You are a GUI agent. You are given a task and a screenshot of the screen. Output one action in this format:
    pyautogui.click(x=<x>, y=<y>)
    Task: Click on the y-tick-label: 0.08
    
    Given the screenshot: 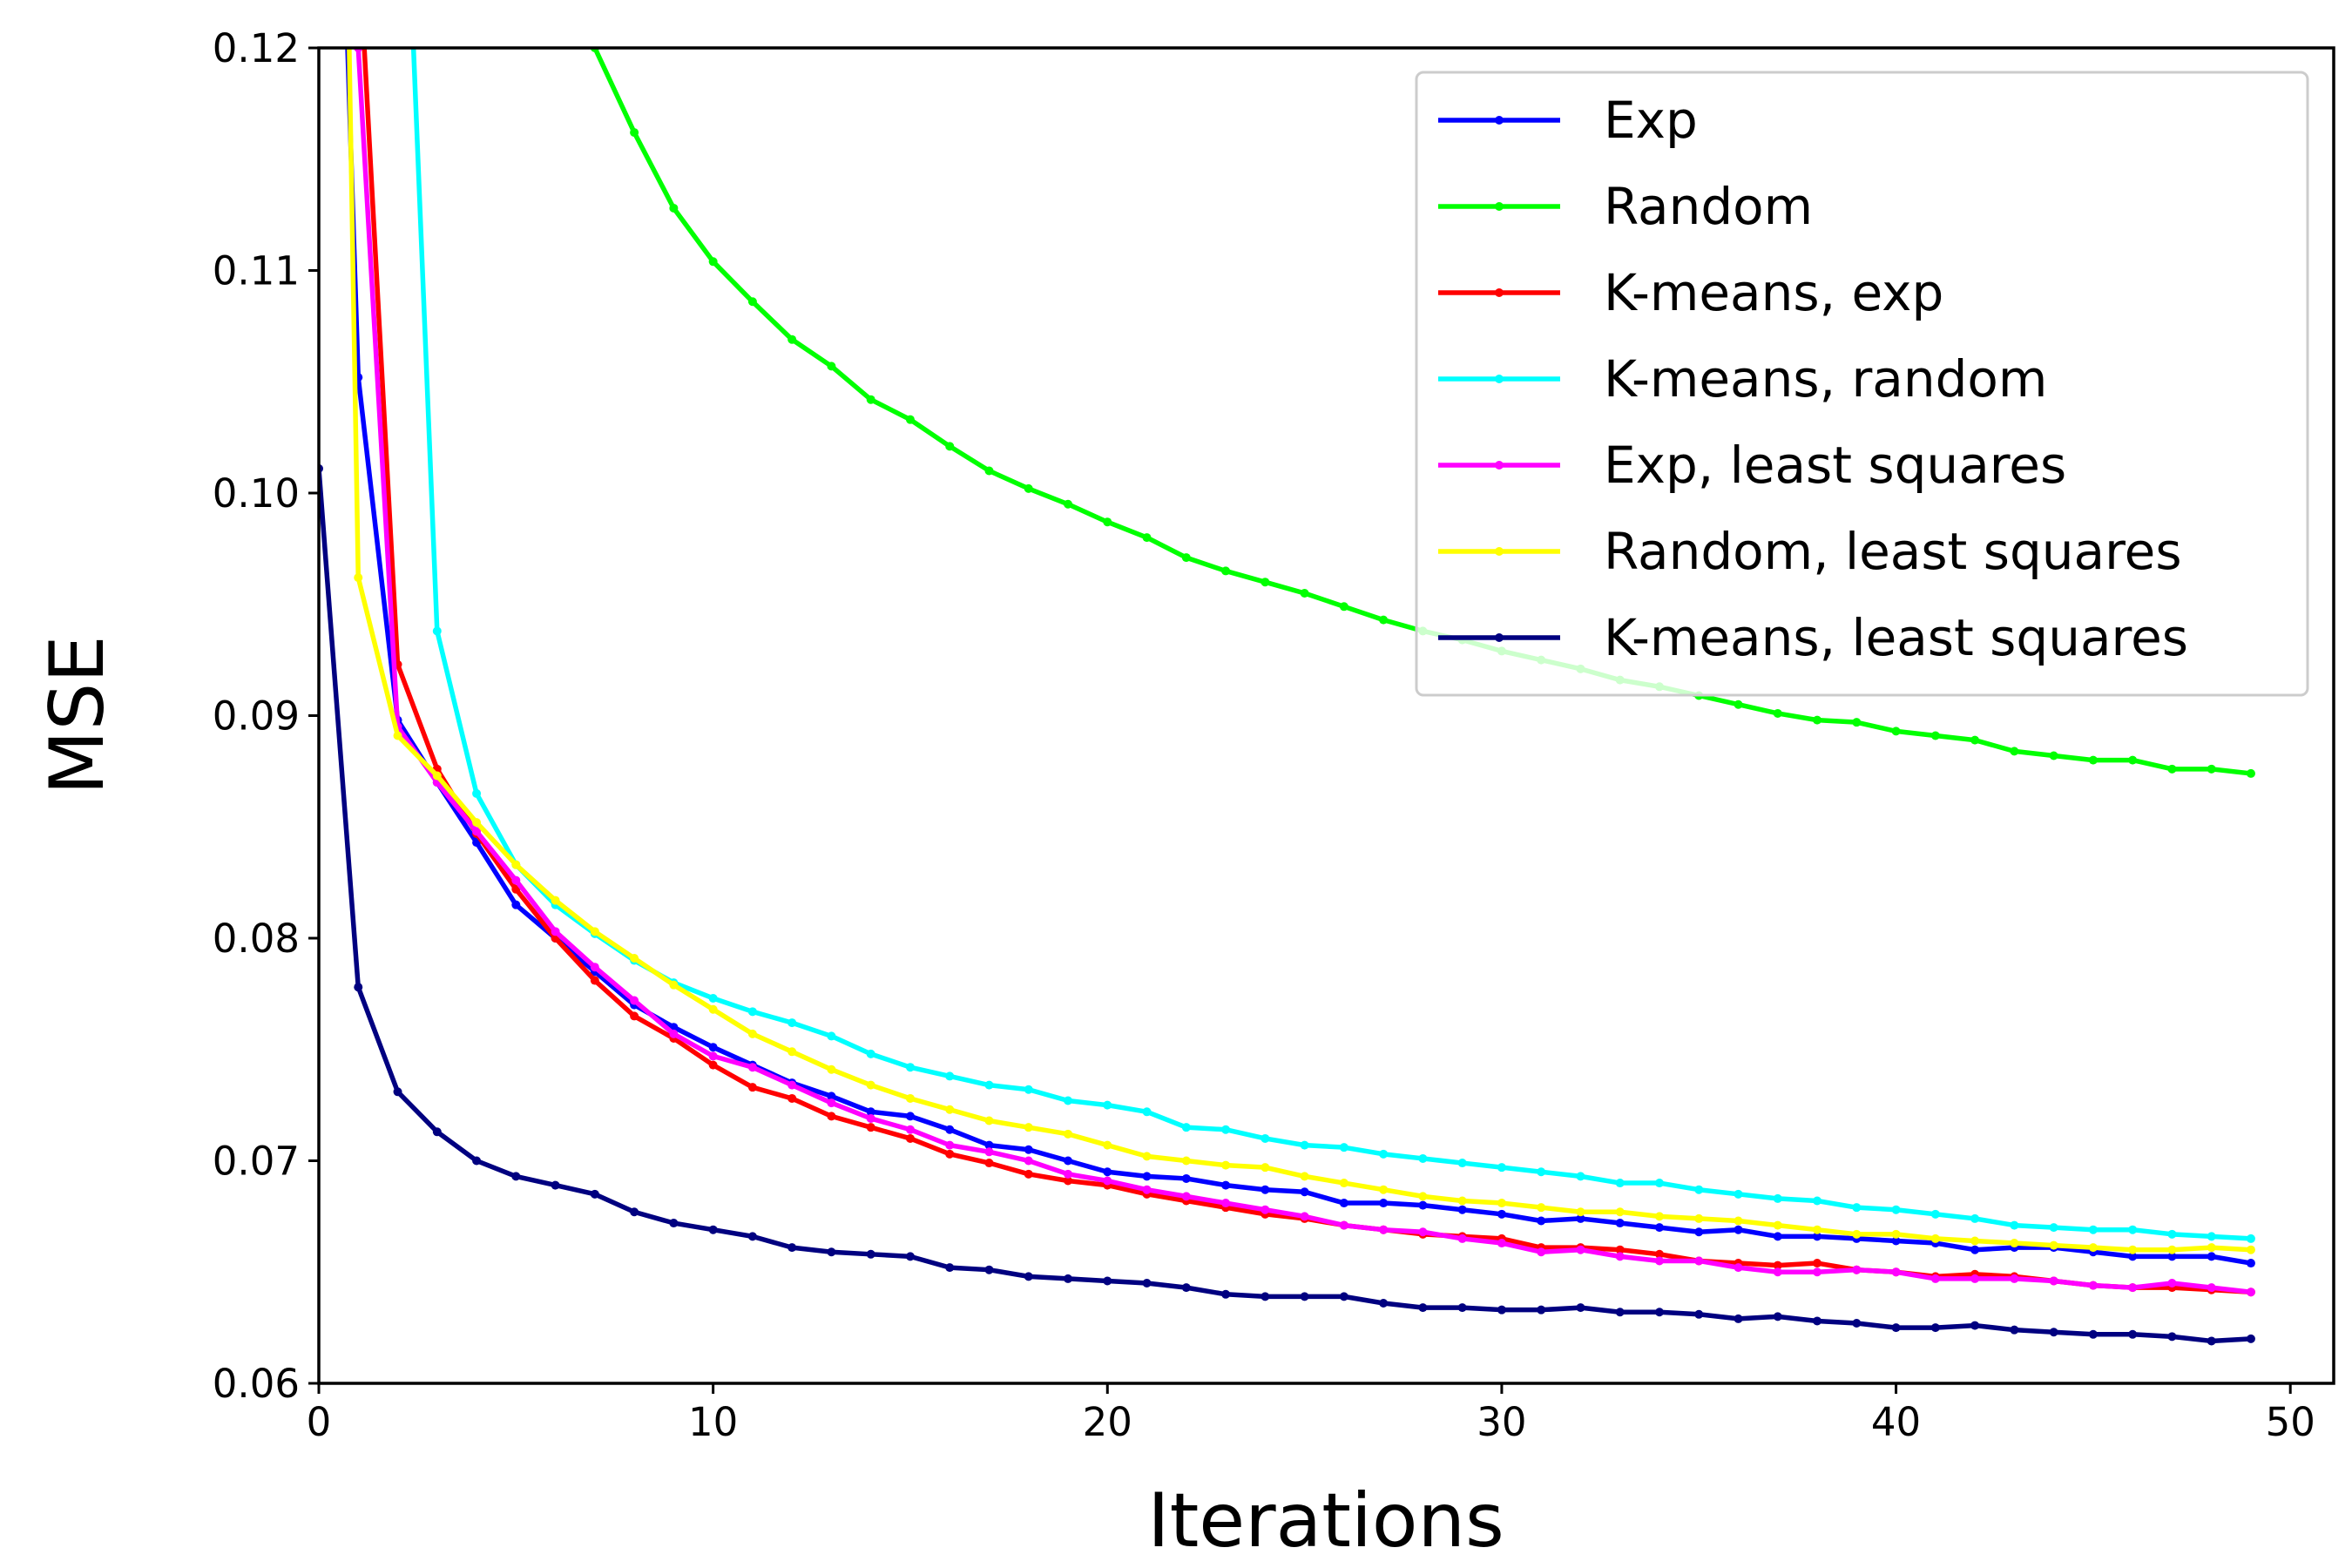 What is the action you would take?
    pyautogui.click(x=256, y=939)
    